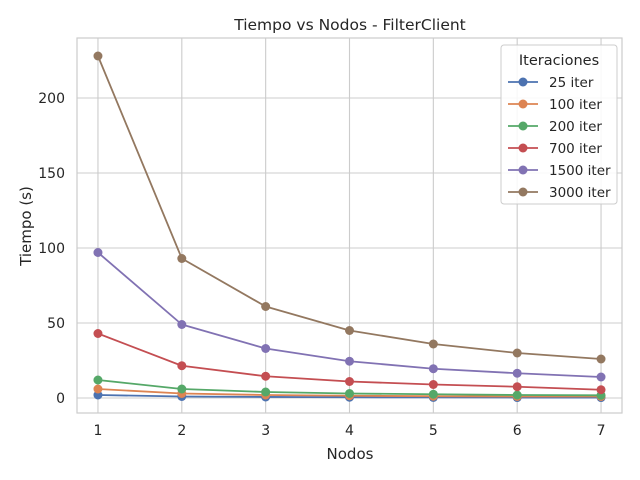 The image size is (640, 480). I want to click on legend-item: 100 iter, so click(555, 105).